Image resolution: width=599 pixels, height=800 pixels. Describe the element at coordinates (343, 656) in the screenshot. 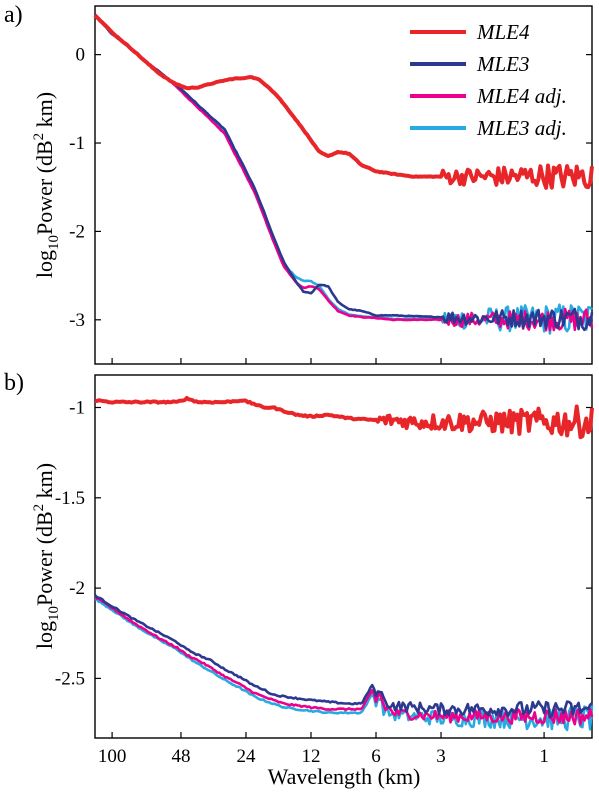

I see `series-line-mle3` at that location.